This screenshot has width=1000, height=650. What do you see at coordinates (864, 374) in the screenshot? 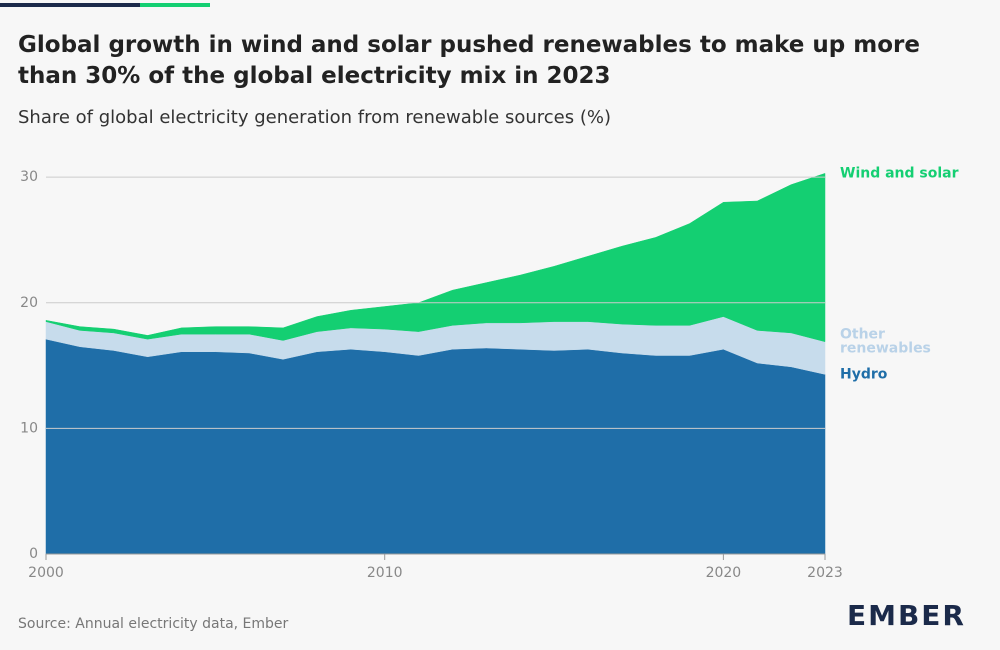
I see `legend-label: Hydro` at bounding box center [864, 374].